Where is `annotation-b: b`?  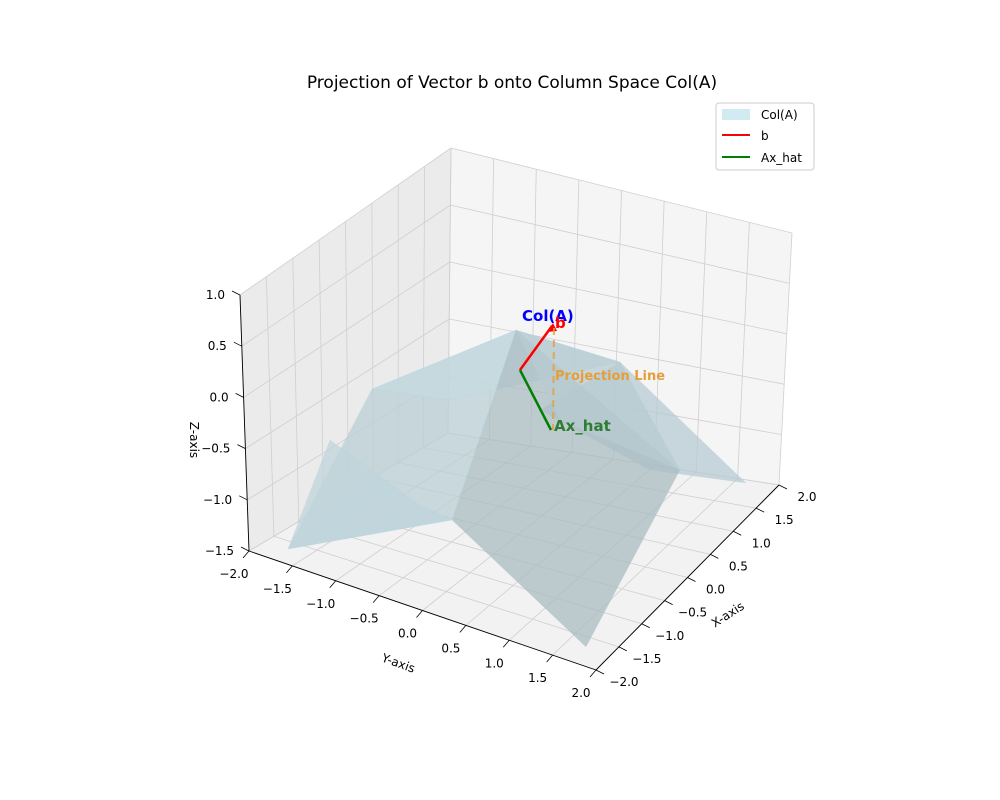 annotation-b: b is located at coordinates (560, 323).